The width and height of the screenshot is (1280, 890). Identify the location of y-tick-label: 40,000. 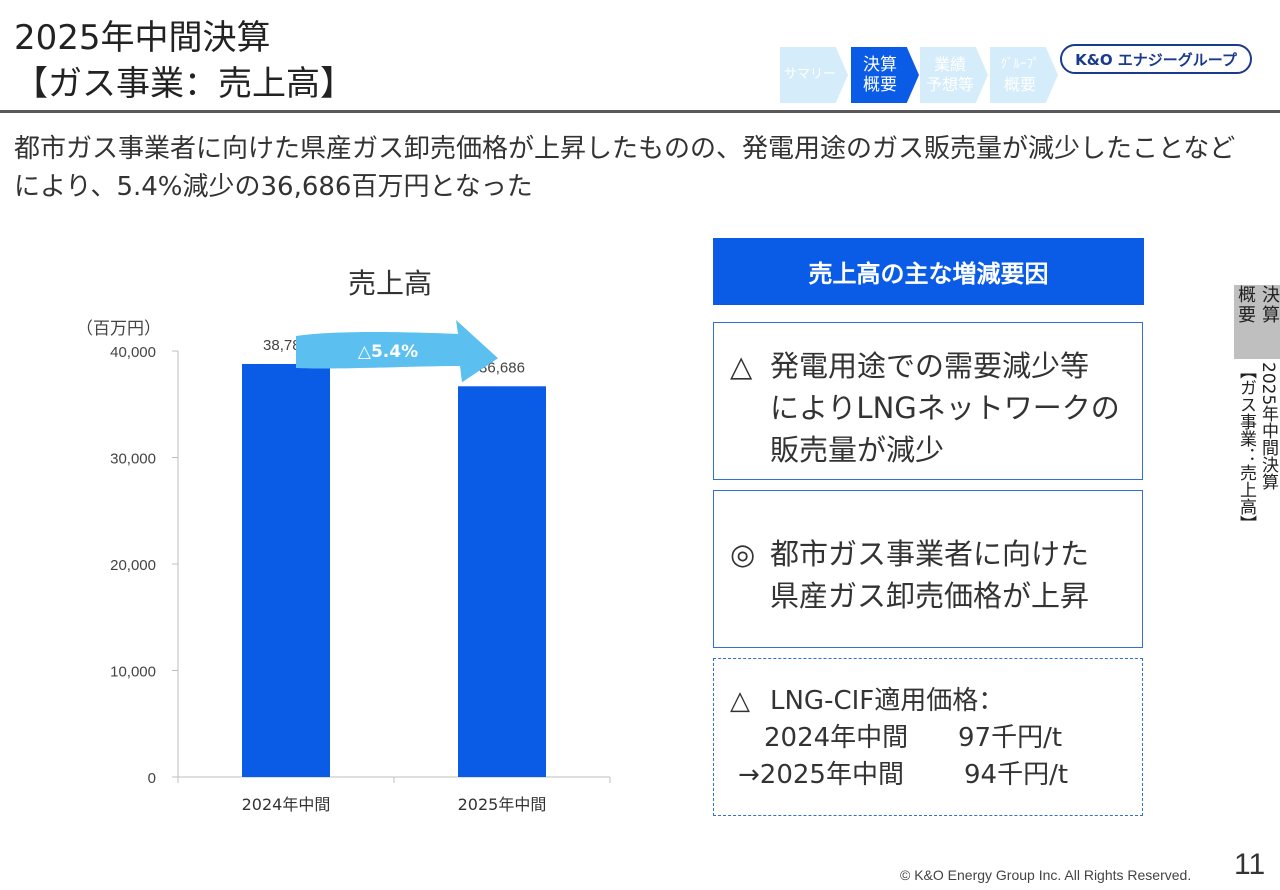
(133, 352).